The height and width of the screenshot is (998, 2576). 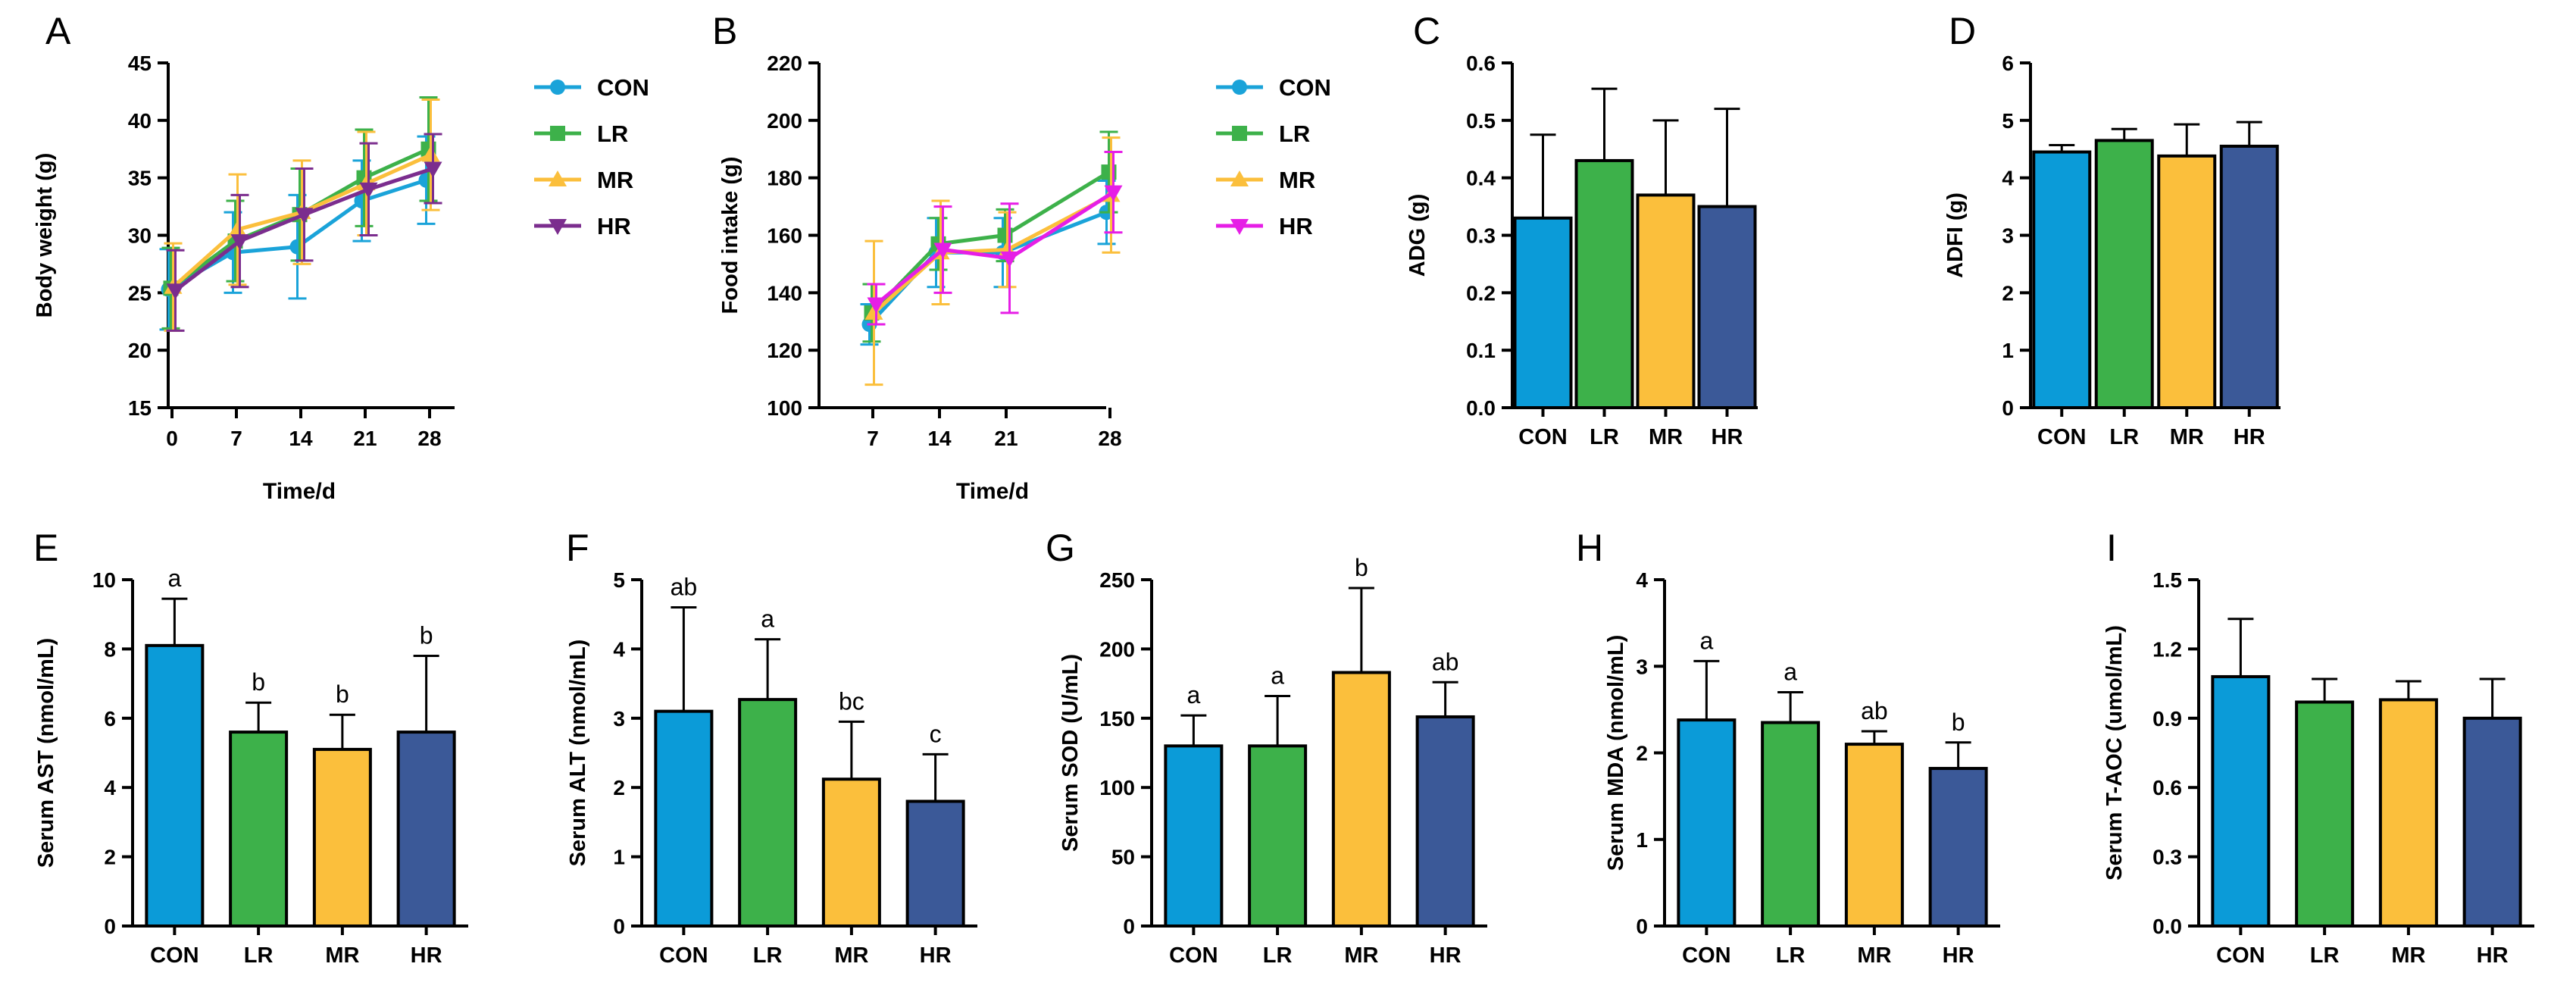 What do you see at coordinates (1417, 235) in the screenshot?
I see `y-axis-label: ADG (g)` at bounding box center [1417, 235].